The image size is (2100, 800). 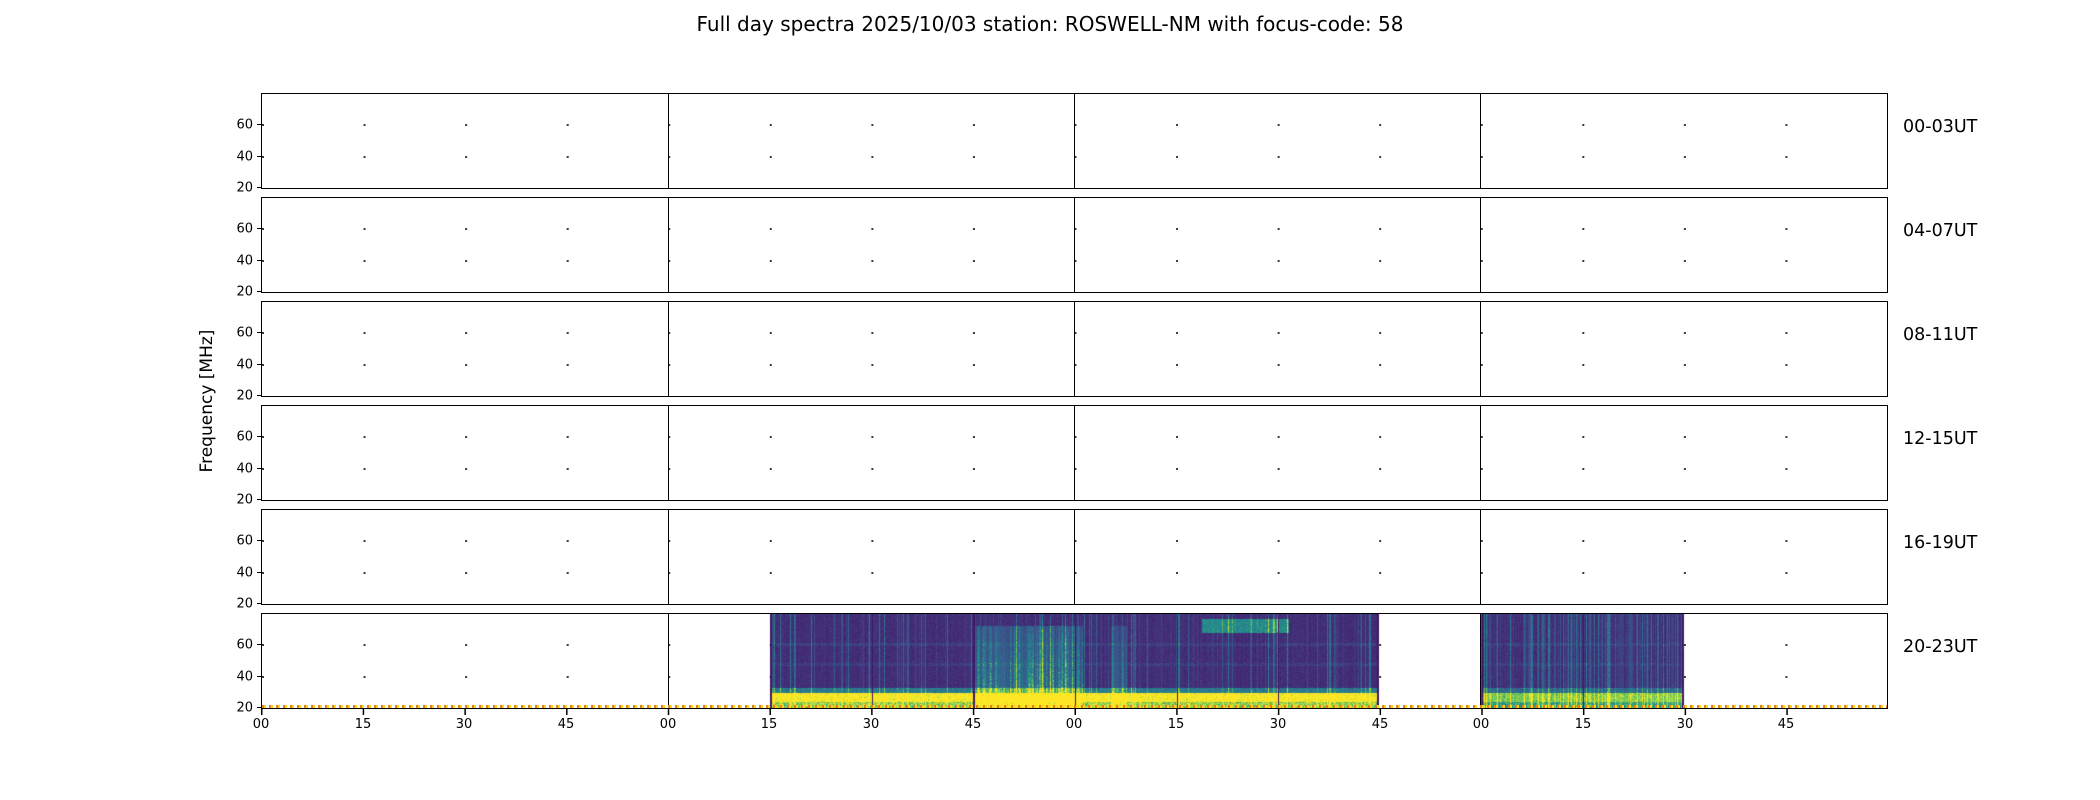 I want to click on spectra-panel-04-07ut: 60 40 20 04-07UT, so click(x=1106, y=248).